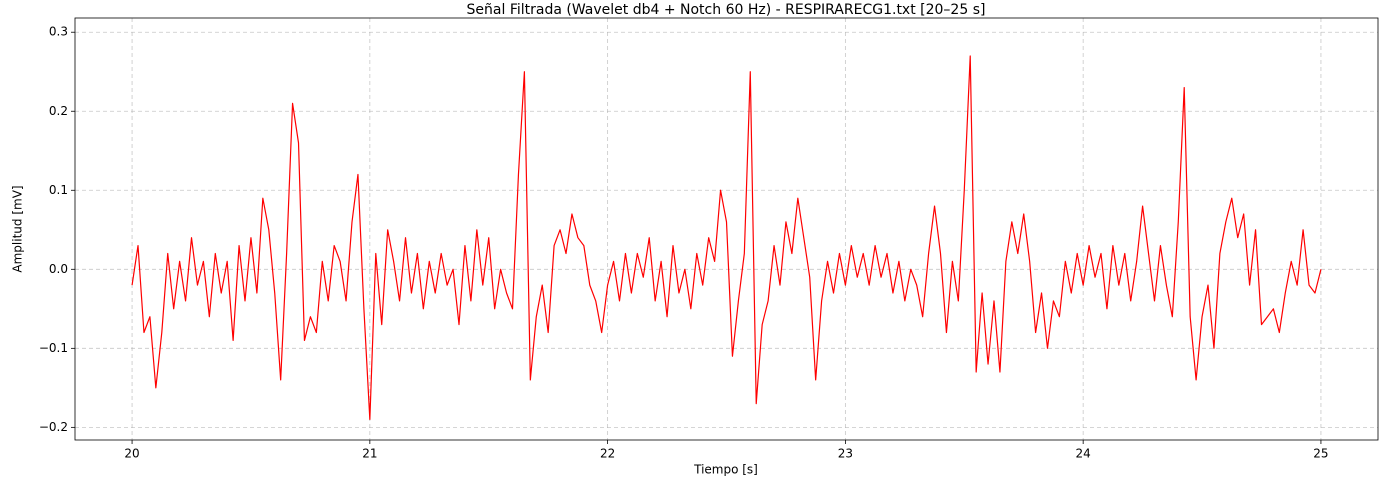  I want to click on y-tick-label: −0.1, so click(53, 348).